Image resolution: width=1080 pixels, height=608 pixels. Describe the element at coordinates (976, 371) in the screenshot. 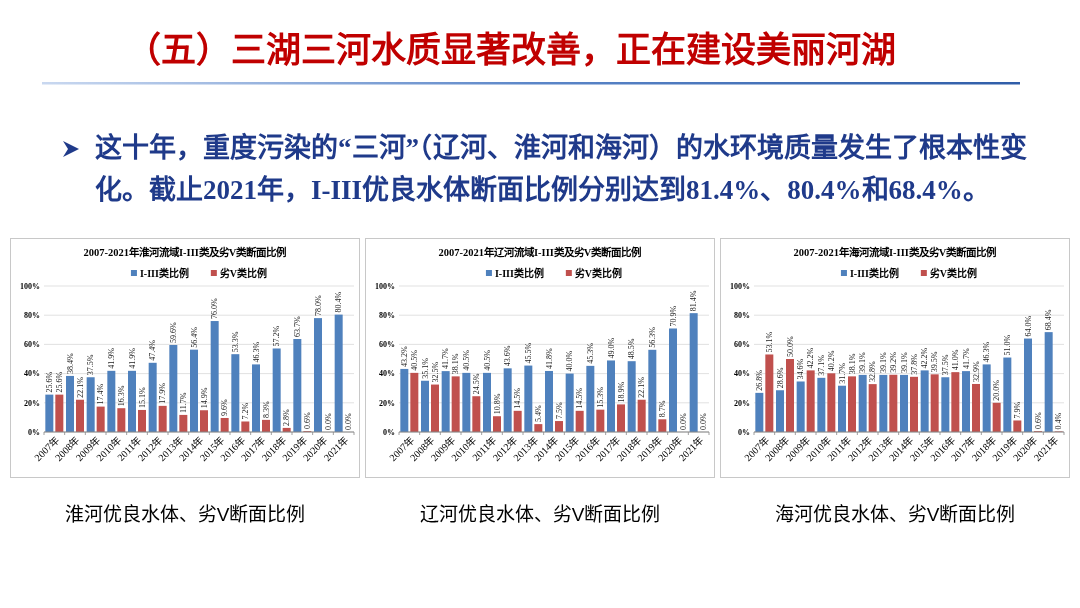

I see `data-label: 32.9%` at that location.